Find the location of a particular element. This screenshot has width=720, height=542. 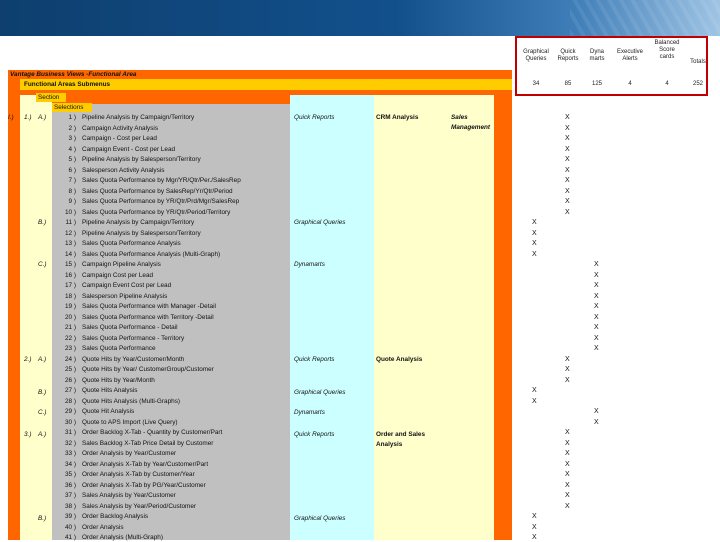

row-number: 29 ) is located at coordinates (70, 411).